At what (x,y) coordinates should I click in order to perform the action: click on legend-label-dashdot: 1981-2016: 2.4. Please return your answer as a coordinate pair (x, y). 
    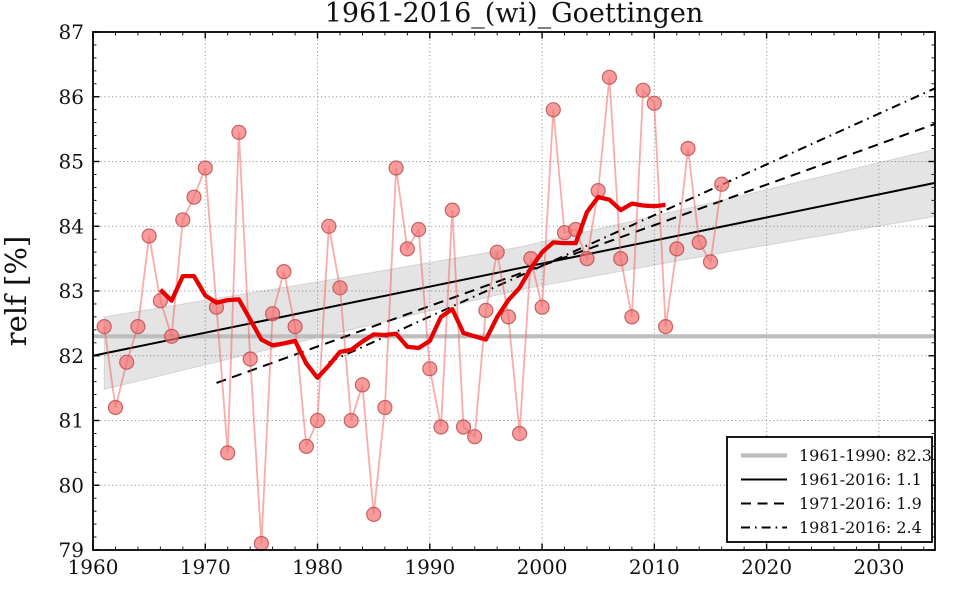
    Looking at the image, I should click on (860, 527).